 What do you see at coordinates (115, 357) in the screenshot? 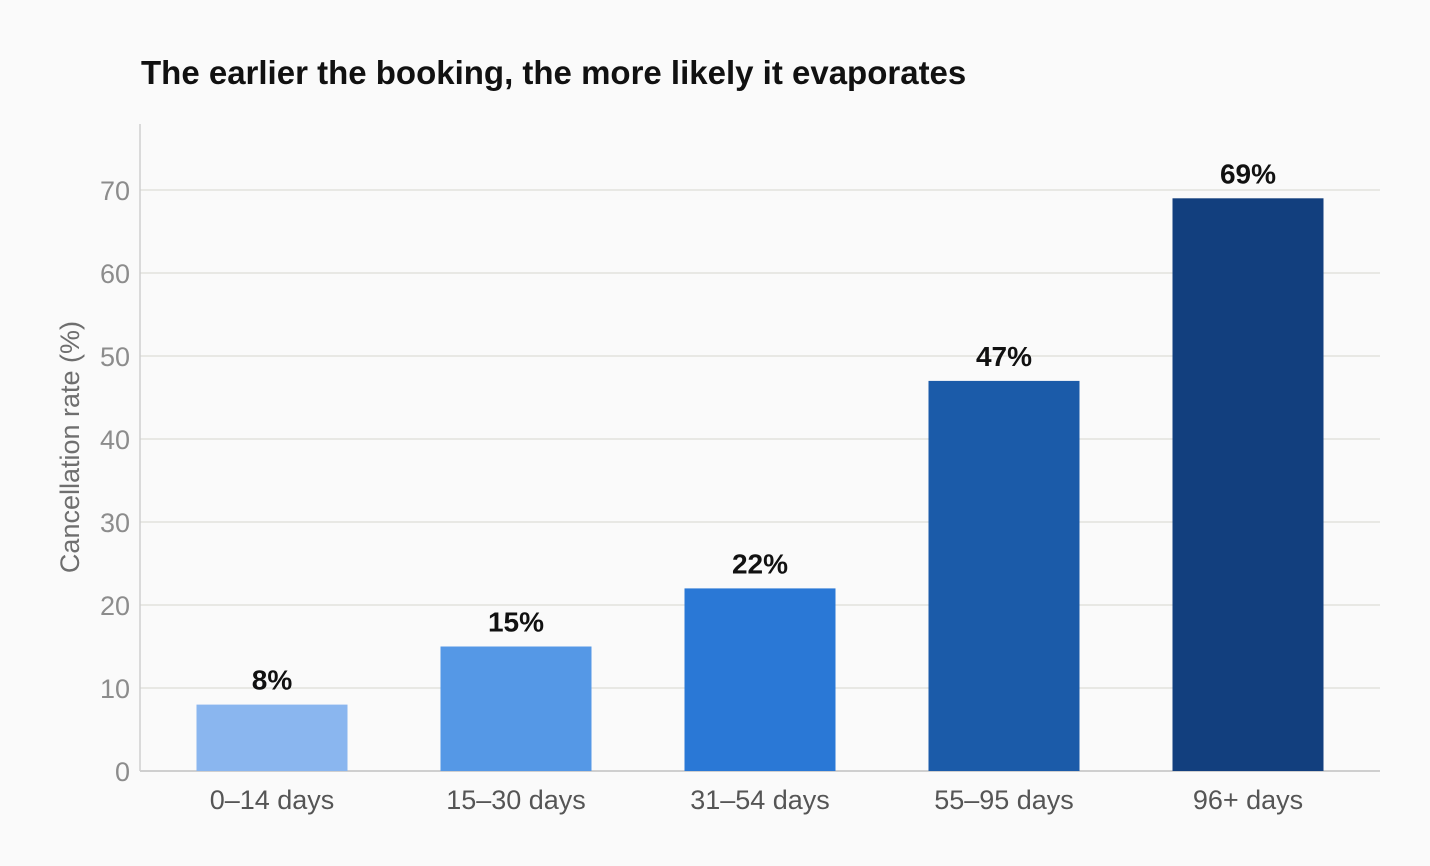
I see `y-tick-label: 50` at bounding box center [115, 357].